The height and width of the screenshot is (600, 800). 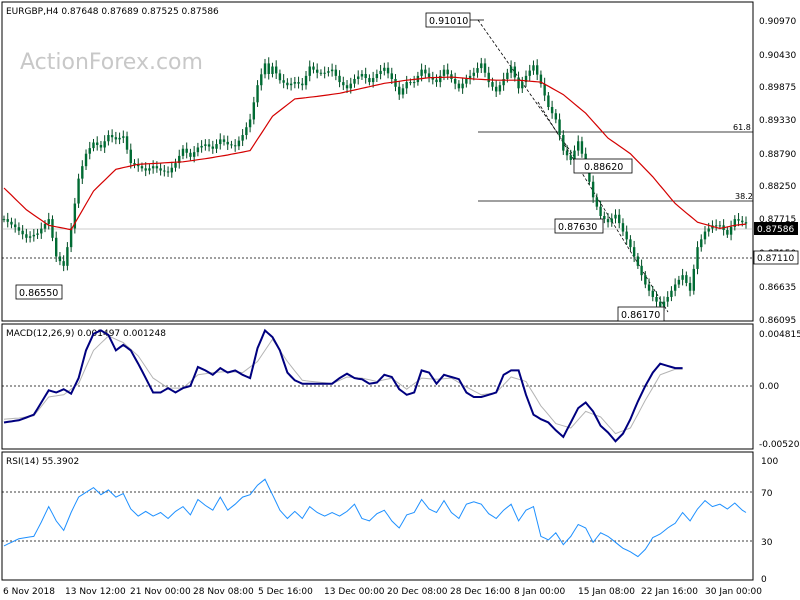 I want to click on current-price-tag-bg, so click(x=776, y=228).